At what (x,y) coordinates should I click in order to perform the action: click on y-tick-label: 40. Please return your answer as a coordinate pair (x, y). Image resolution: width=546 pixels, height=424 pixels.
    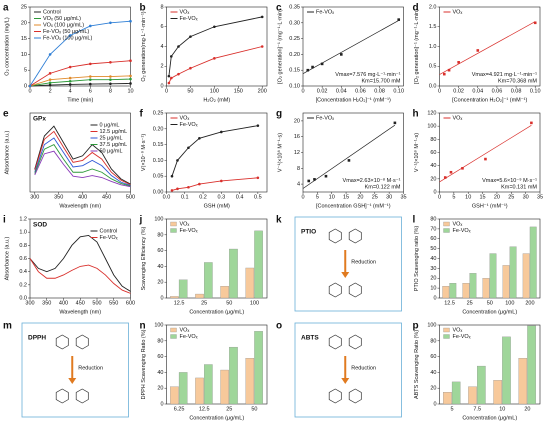
    Looking at the image, I should click on (433, 373).